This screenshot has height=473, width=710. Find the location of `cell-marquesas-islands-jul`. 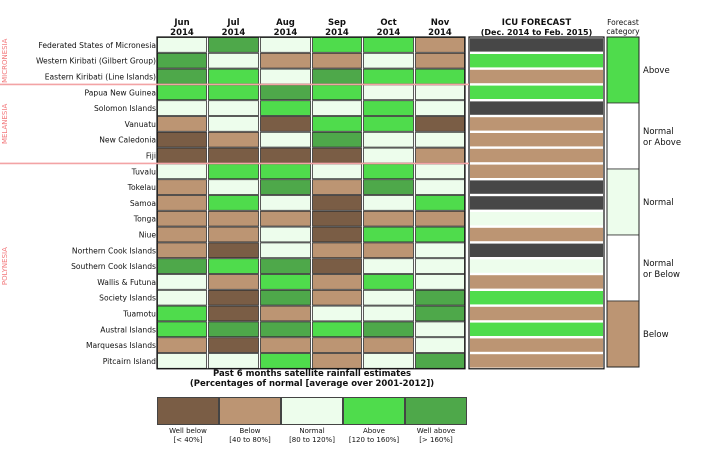

cell-marquesas-islands-jul is located at coordinates (233, 345).